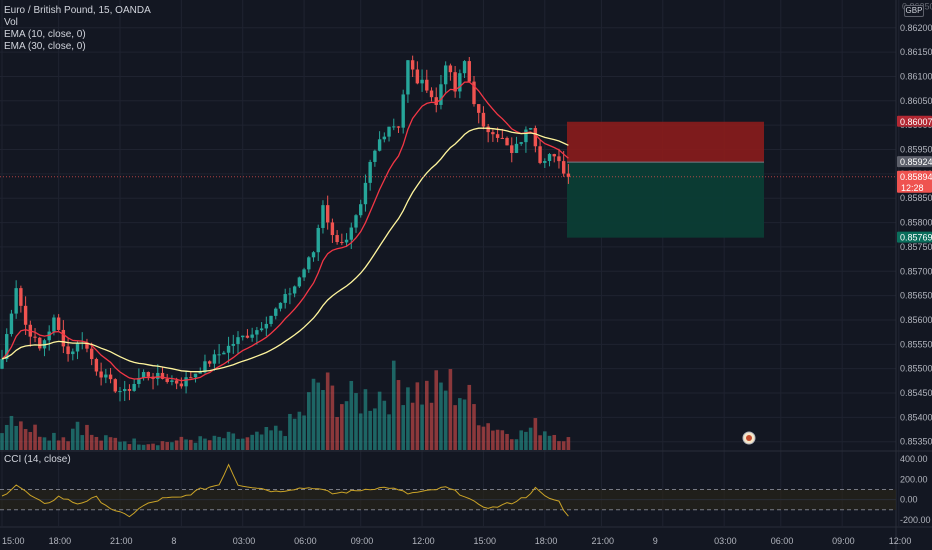 The height and width of the screenshot is (550, 932). I want to click on cci-tick-label: -200.00, so click(915, 520).